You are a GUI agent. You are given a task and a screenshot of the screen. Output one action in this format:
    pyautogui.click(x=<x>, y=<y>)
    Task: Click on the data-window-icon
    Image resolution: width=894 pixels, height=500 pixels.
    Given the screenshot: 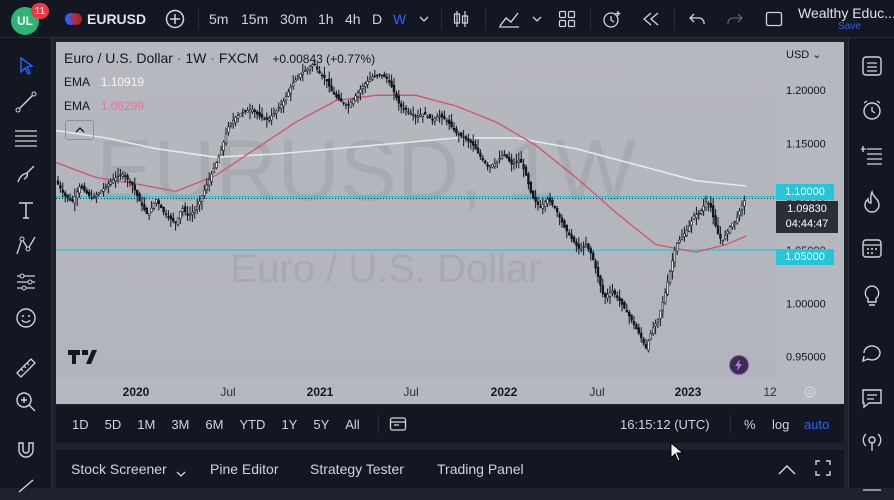 What is the action you would take?
    pyautogui.click(x=872, y=156)
    